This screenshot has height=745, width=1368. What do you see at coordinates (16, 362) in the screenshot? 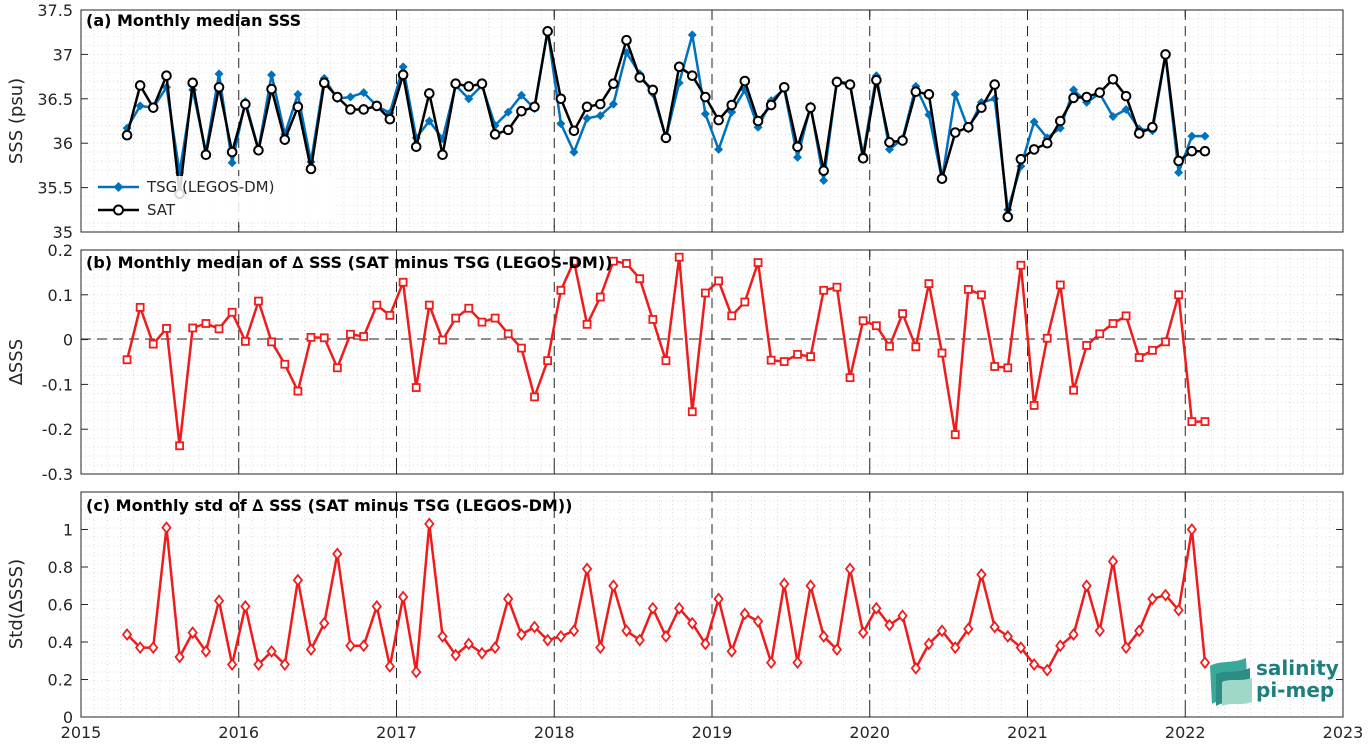
I see `panel-b-ylabel: ∆SSS` at bounding box center [16, 362].